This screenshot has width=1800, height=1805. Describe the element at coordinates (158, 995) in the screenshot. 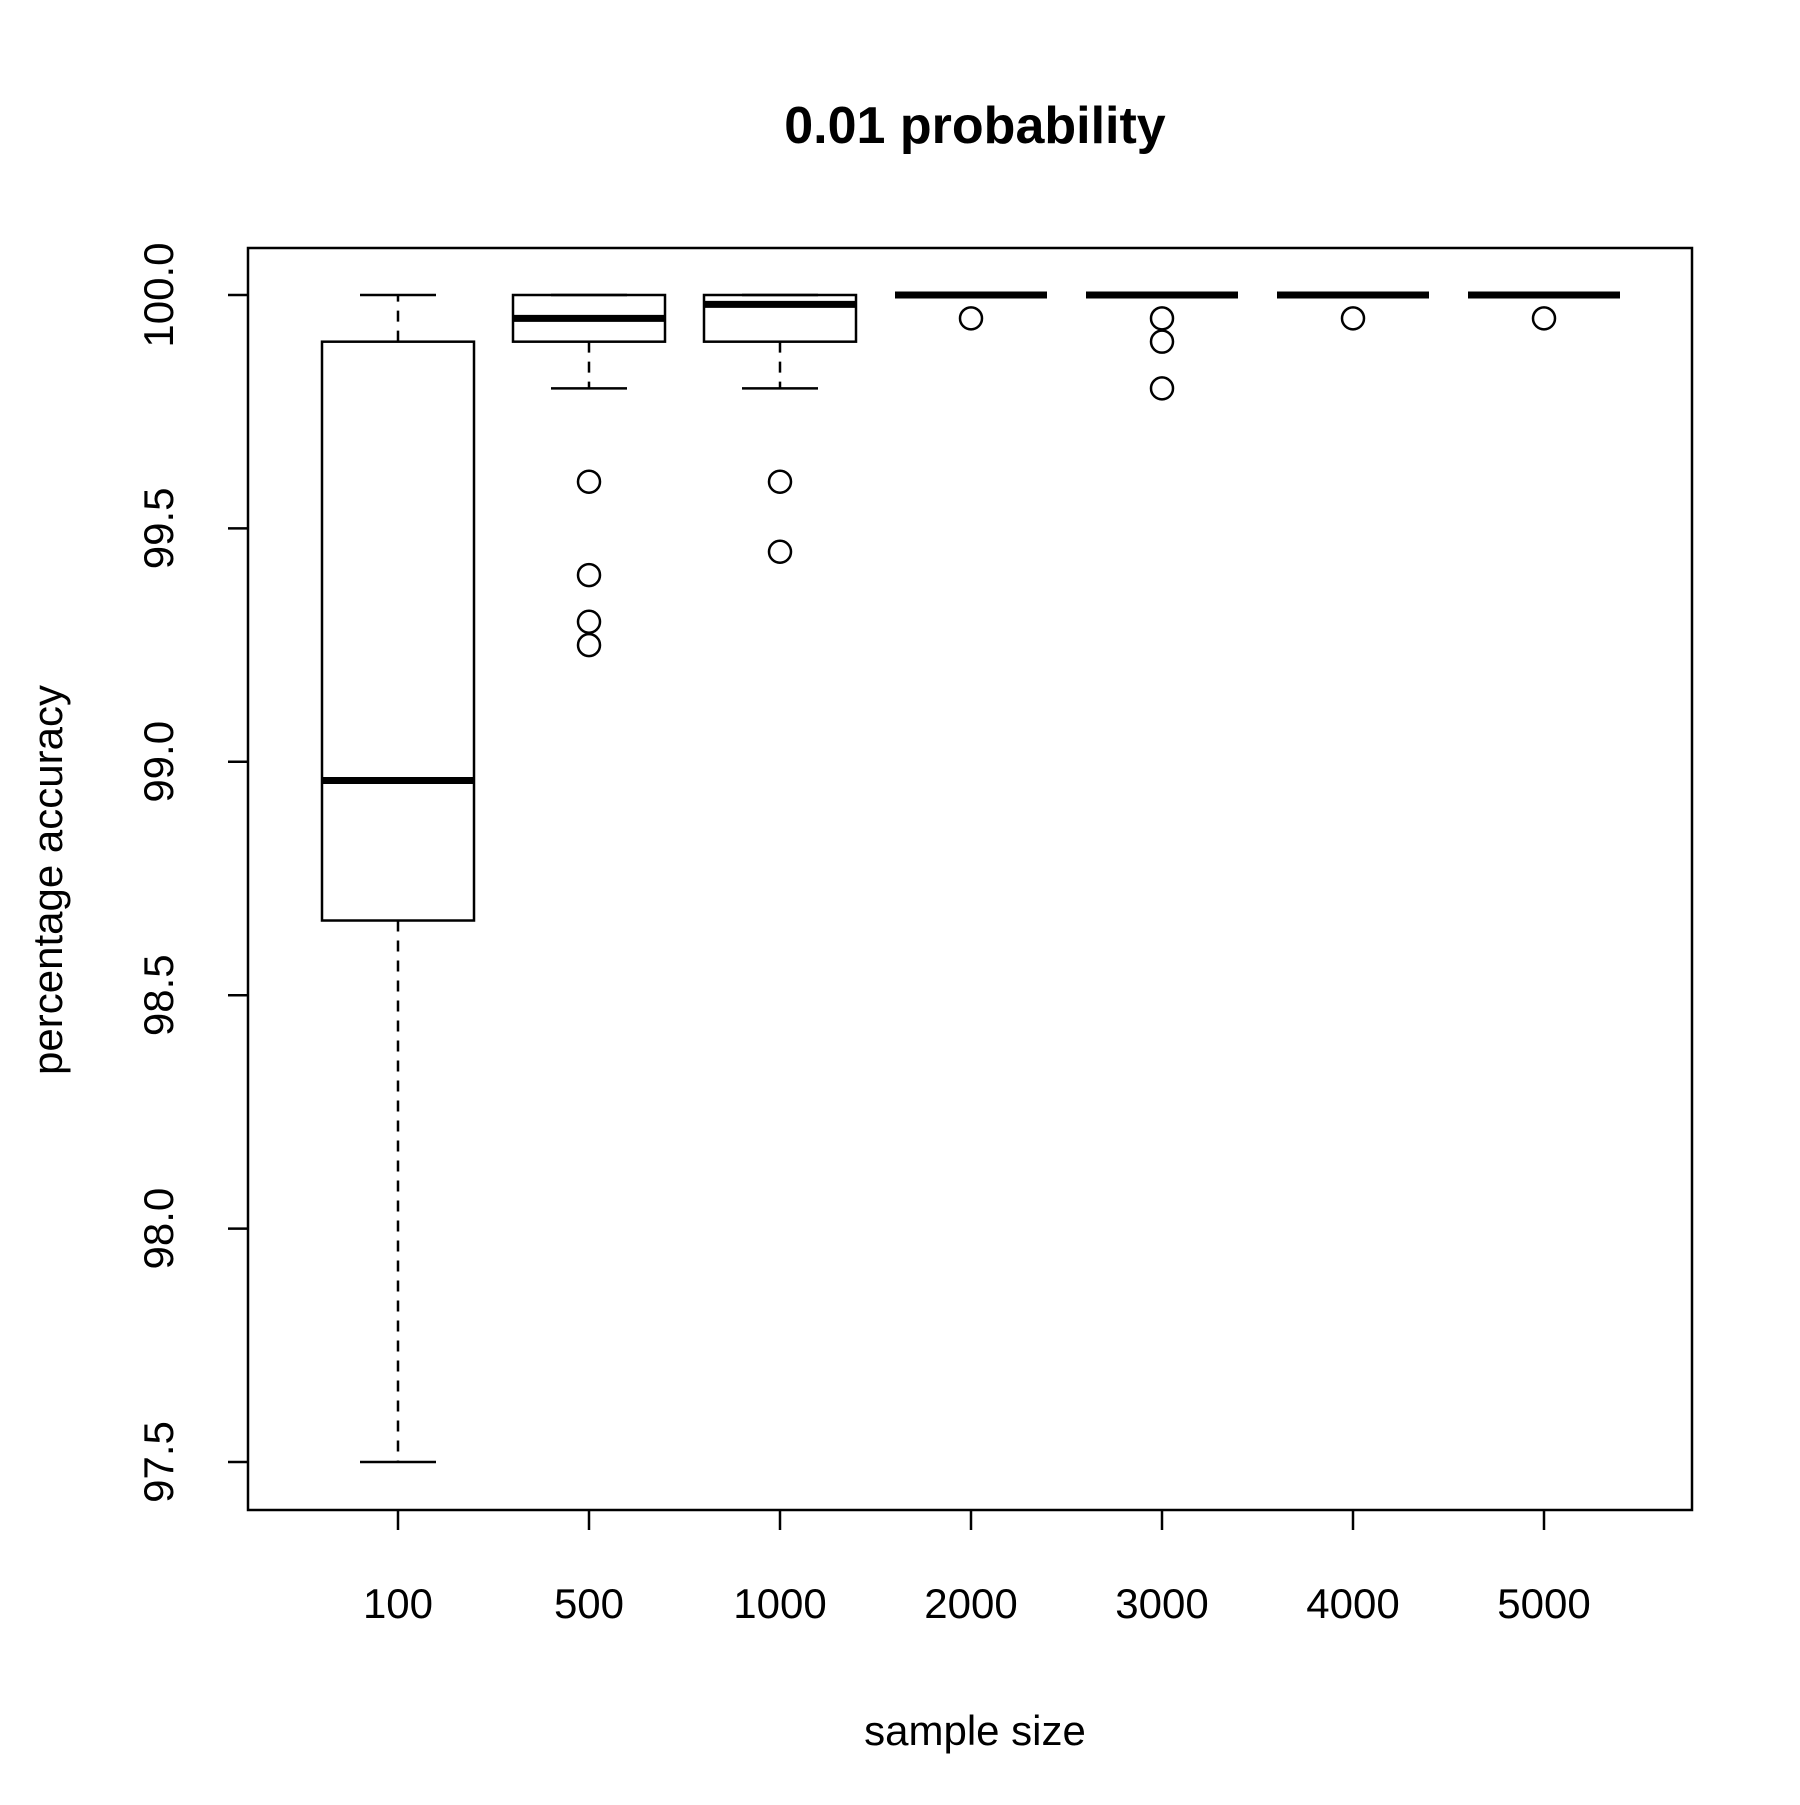

I see `y-tick-label: 98.5` at that location.